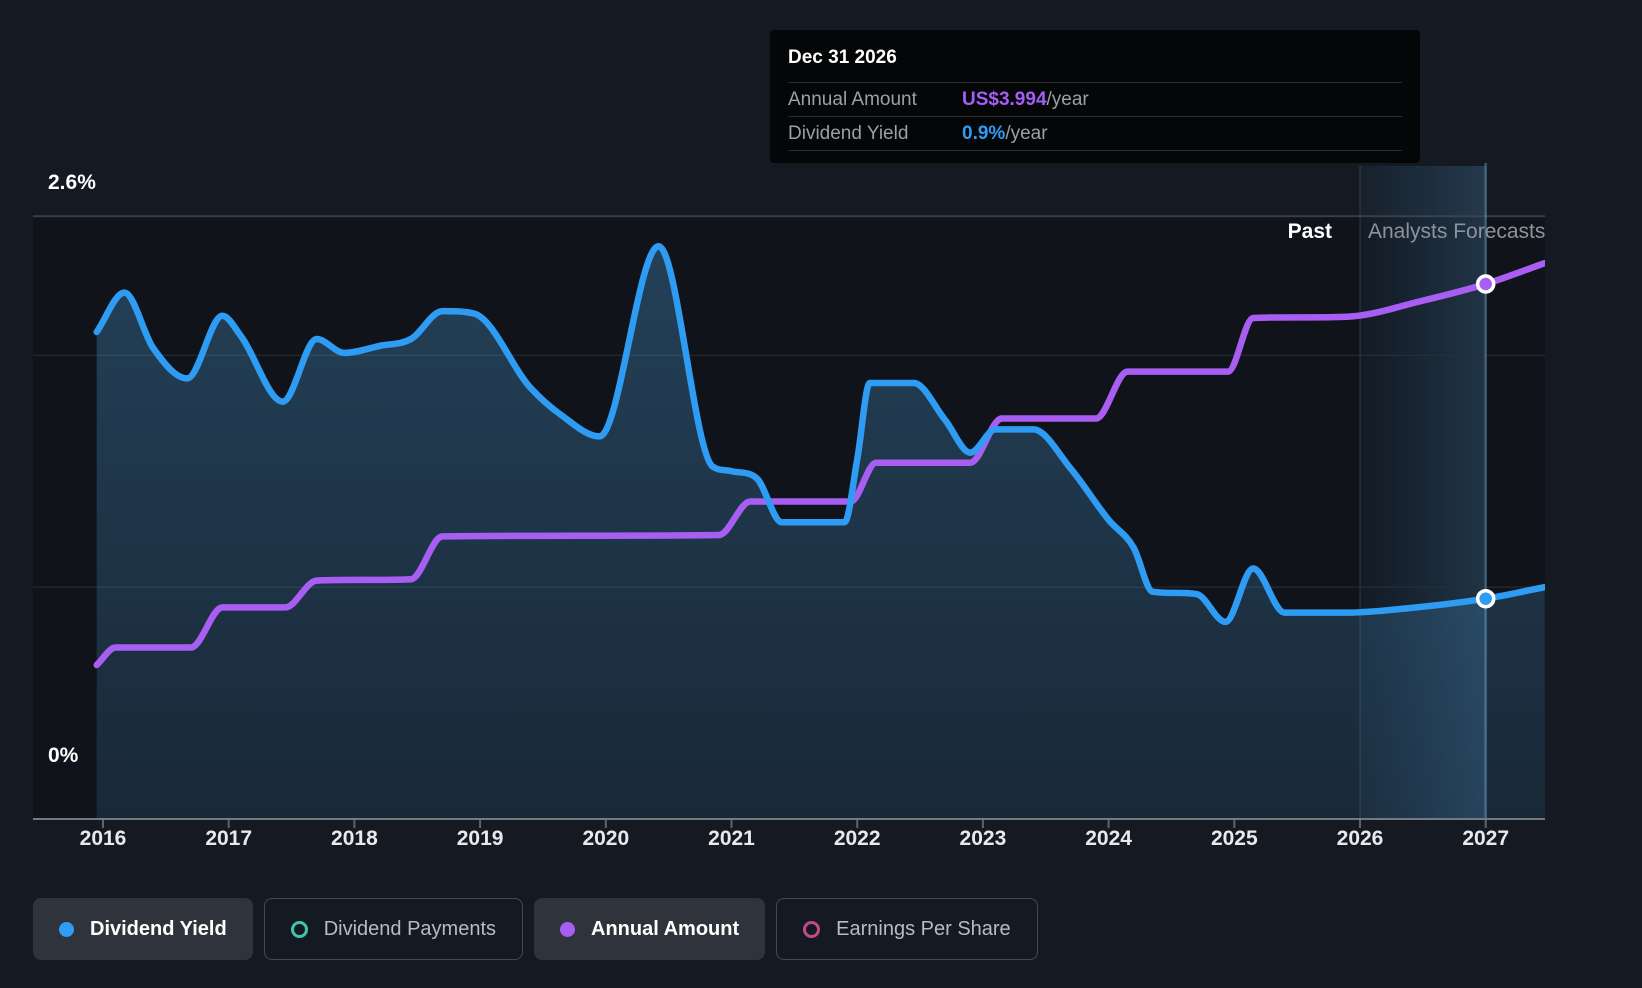 The height and width of the screenshot is (988, 1642). I want to click on x-axis-year-2024: 2024, so click(1108, 838).